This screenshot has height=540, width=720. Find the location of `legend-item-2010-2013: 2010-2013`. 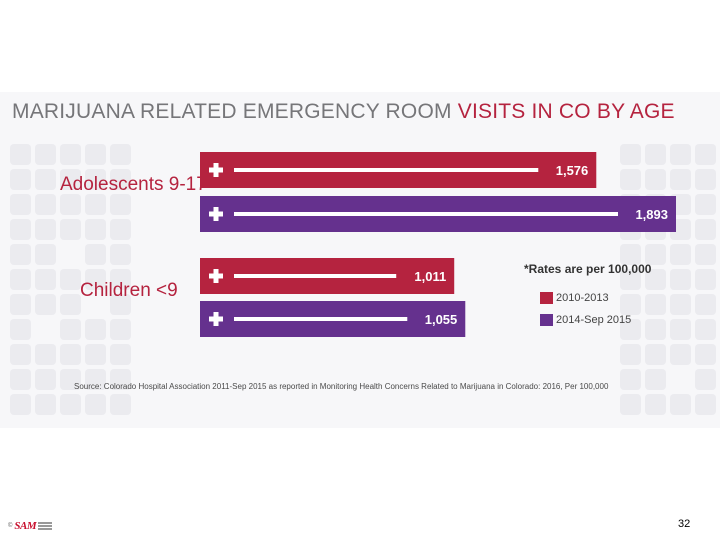

legend-item-2010-2013: 2010-2013 is located at coordinates (574, 298).